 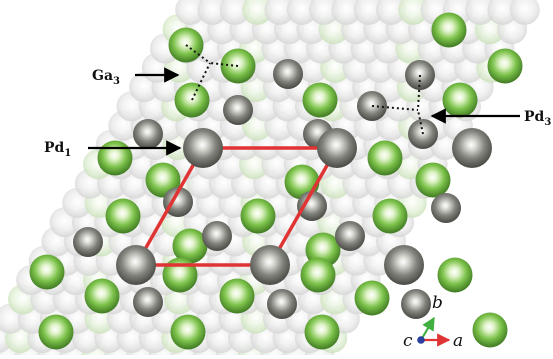 What do you see at coordinates (421, 340) in the screenshot?
I see `axis-c-dot` at bounding box center [421, 340].